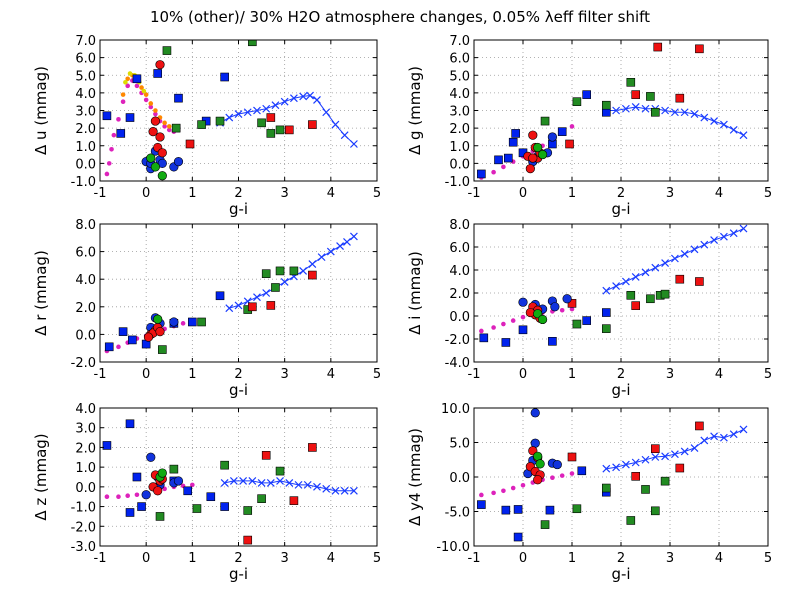 Image resolution: width=800 pixels, height=600 pixels. What do you see at coordinates (459, 129) in the screenshot?
I see `y-tick-label: 2.0` at bounding box center [459, 129].